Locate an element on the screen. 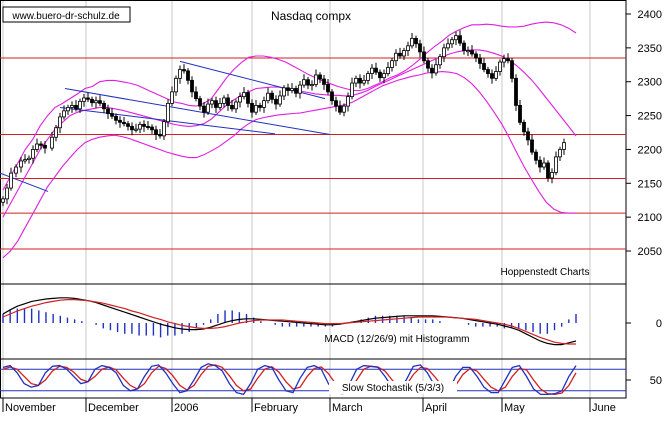 Image resolution: width=671 pixels, height=447 pixels. price-tick-label: 2300 is located at coordinates (650, 83).